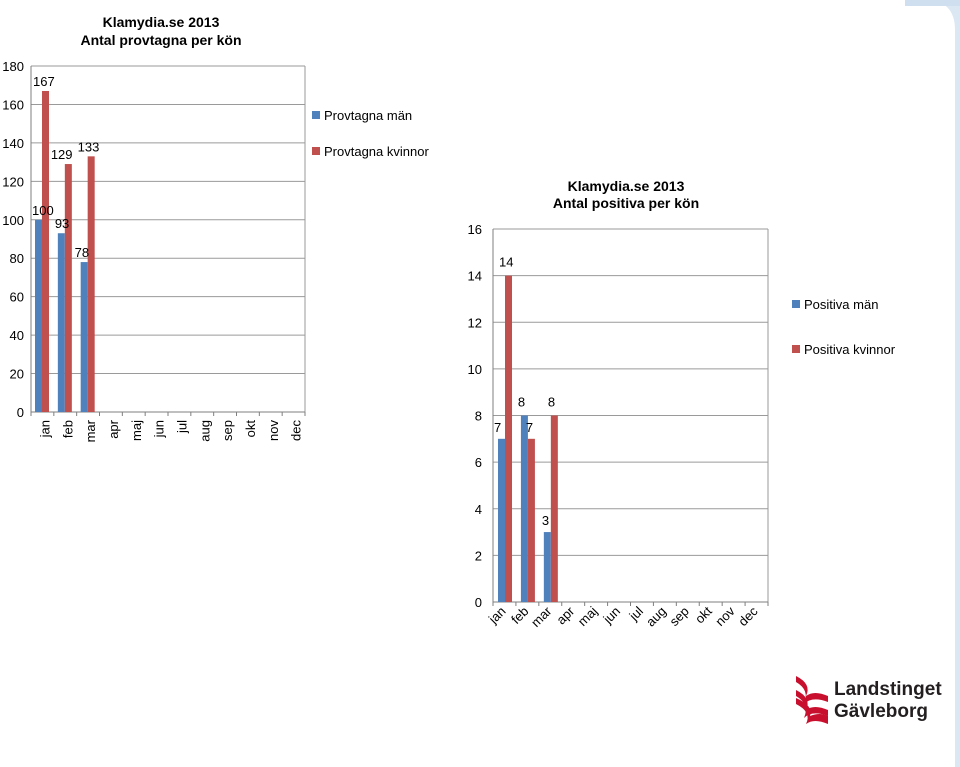 Image resolution: width=960 pixels, height=767 pixels. I want to click on provtagna-category-label: sep, so click(227, 430).